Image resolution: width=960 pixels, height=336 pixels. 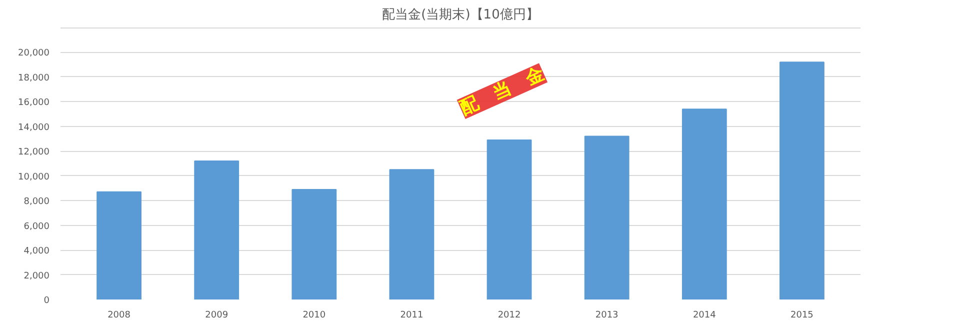 What do you see at coordinates (34, 153) in the screenshot?
I see `y-tick-label: 12,000` at bounding box center [34, 153].